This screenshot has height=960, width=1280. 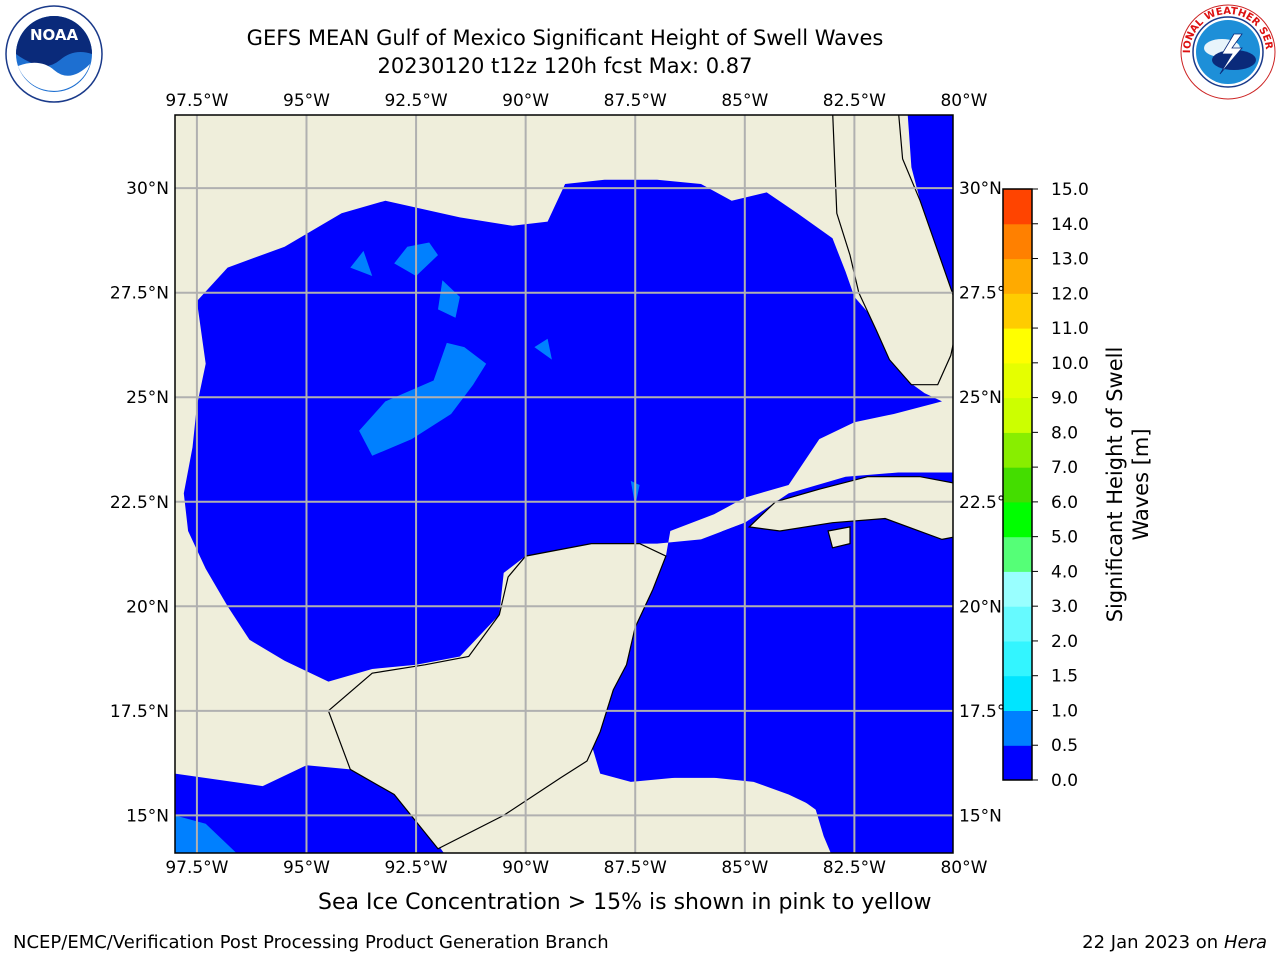 What do you see at coordinates (892, 250) in the screenshot?
I see `florida-peninsula` at bounding box center [892, 250].